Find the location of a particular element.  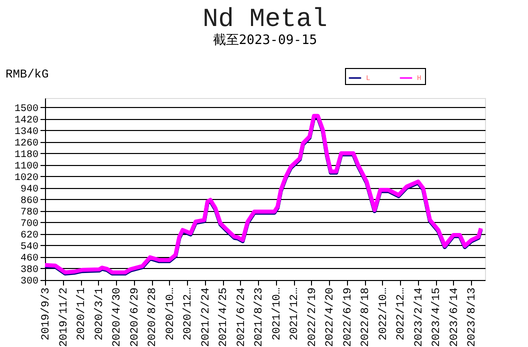

y-tick-label: 540 is located at coordinates (29, 247).